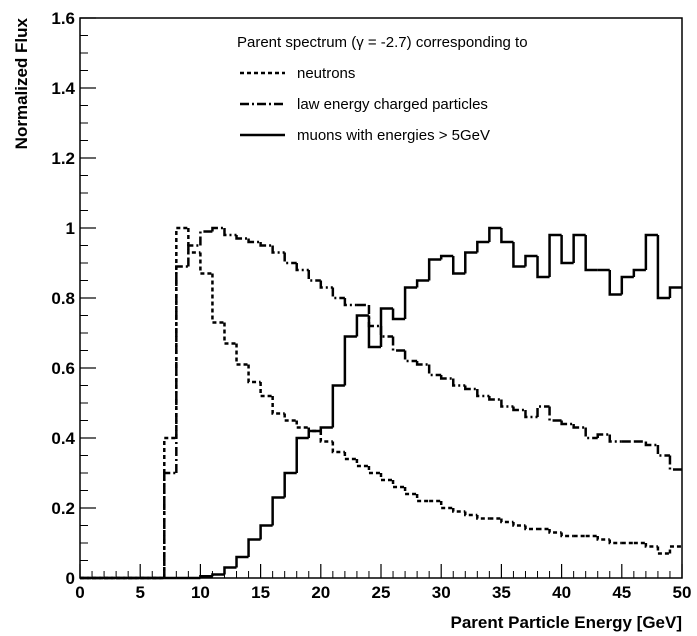  What do you see at coordinates (381, 592) in the screenshot?
I see `x-tick-label: 25` at bounding box center [381, 592].